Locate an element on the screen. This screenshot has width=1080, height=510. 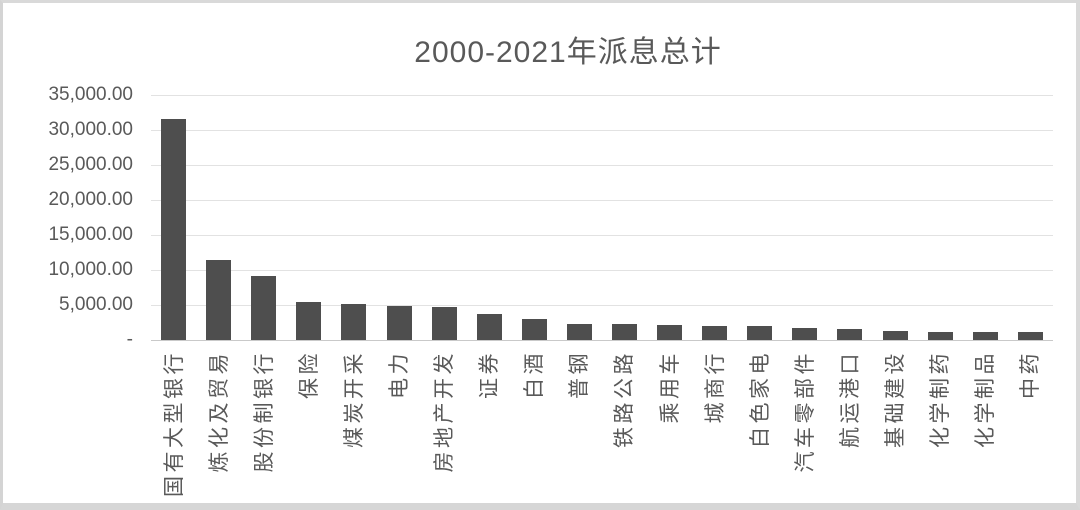
x-category-cell: 炼化及贸易 is located at coordinates (218, 421).